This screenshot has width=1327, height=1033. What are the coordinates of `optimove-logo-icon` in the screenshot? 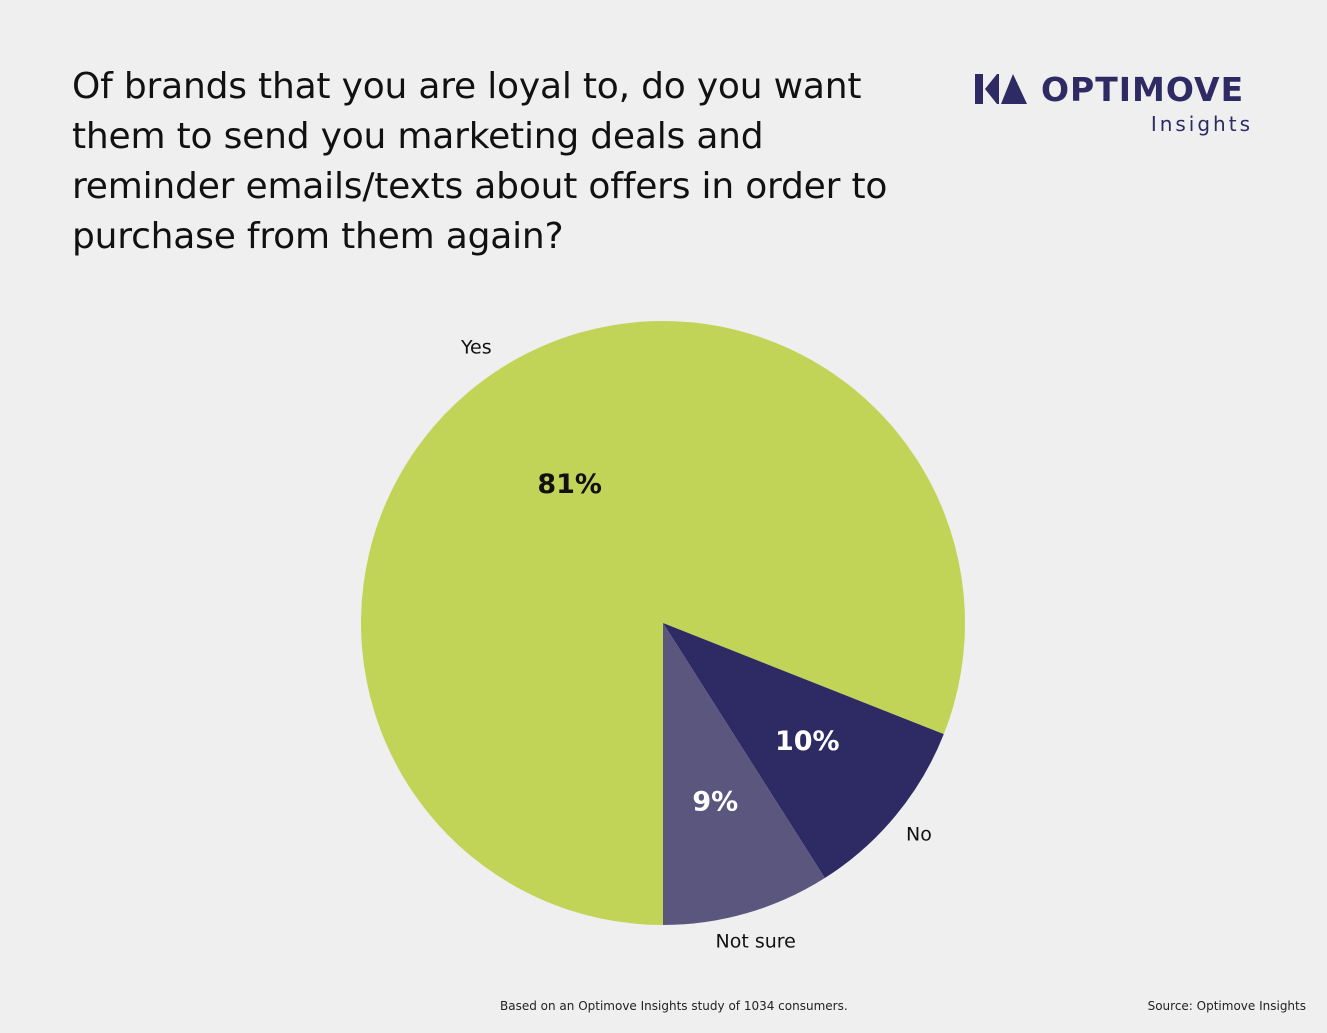 It's located at (1001, 89).